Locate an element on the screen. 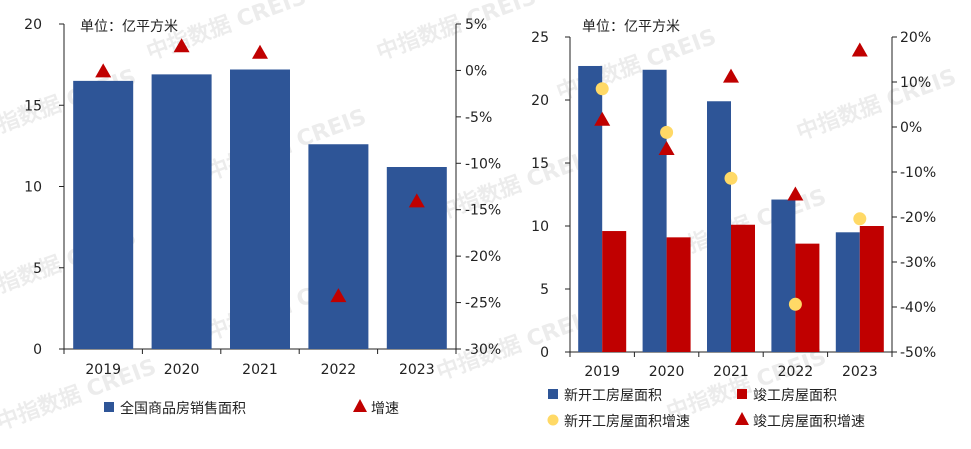 The height and width of the screenshot is (449, 971). right-tick-label: 20% is located at coordinates (915, 38).